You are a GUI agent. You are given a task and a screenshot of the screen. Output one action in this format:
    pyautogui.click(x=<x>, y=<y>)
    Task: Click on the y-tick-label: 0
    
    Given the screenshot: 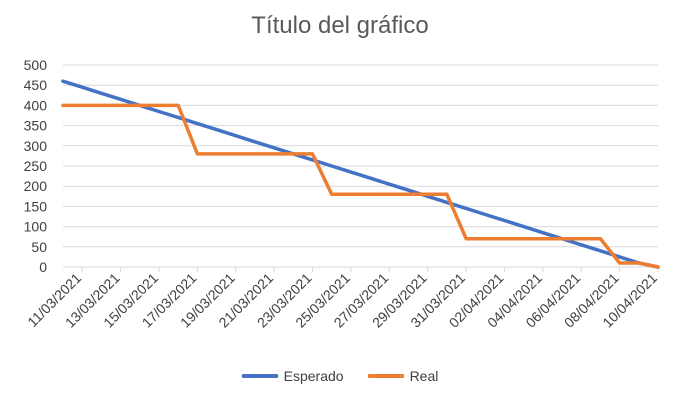 What is the action you would take?
    pyautogui.click(x=43, y=267)
    